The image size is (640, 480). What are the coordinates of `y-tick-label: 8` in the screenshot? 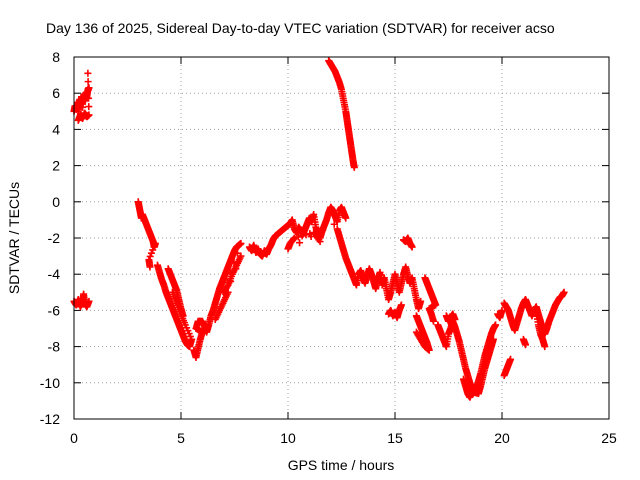 It's located at (56, 57).